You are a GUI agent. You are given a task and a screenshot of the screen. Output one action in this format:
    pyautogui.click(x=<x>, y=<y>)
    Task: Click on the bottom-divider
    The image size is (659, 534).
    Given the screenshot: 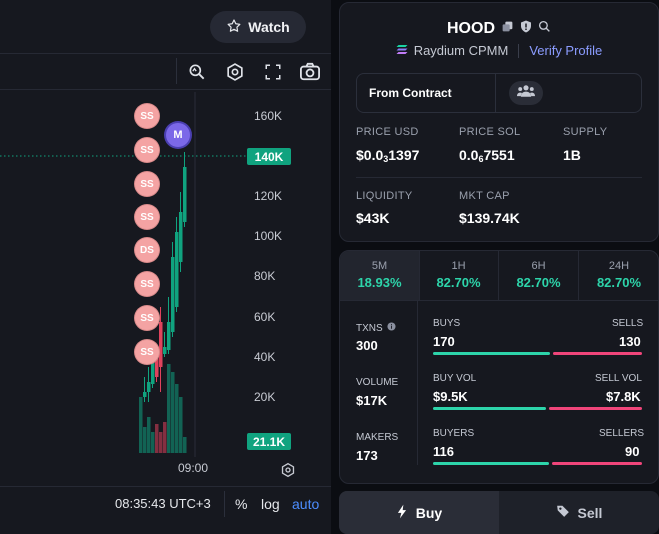 What is the action you would take?
    pyautogui.click(x=224, y=504)
    